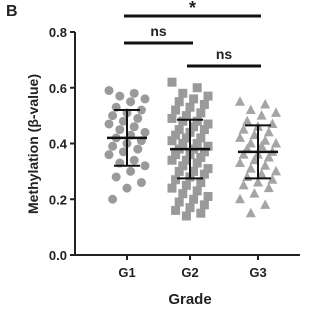 This screenshot has width=320, height=325. I want to click on x-axis-label: Grade, so click(189, 299).